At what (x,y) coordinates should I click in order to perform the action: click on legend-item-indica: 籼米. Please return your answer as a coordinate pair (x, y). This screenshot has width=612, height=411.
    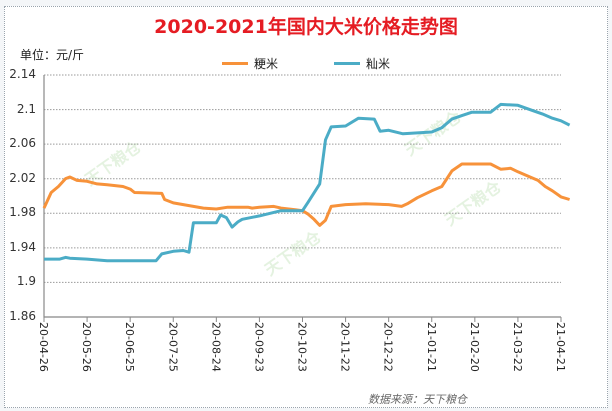
    Looking at the image, I should click on (362, 63).